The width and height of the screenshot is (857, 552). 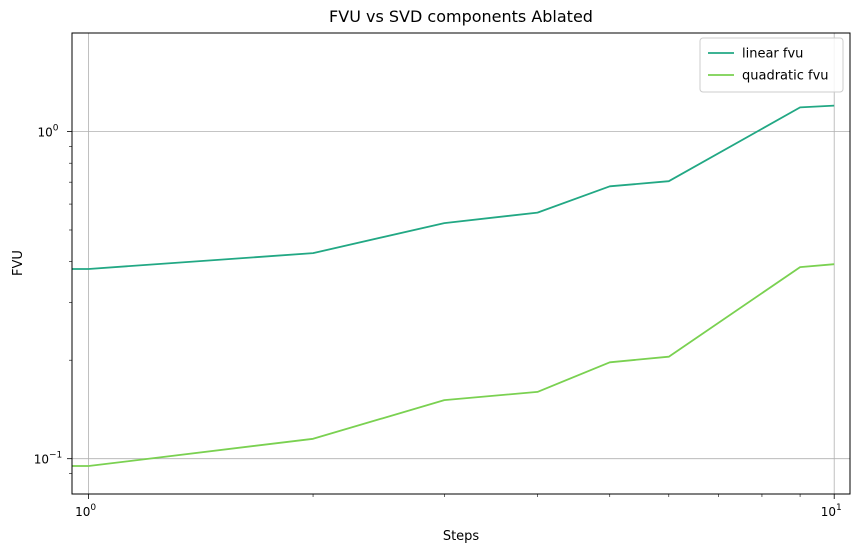 What do you see at coordinates (785, 76) in the screenshot?
I see `legend-label: quadratic fvu` at bounding box center [785, 76].